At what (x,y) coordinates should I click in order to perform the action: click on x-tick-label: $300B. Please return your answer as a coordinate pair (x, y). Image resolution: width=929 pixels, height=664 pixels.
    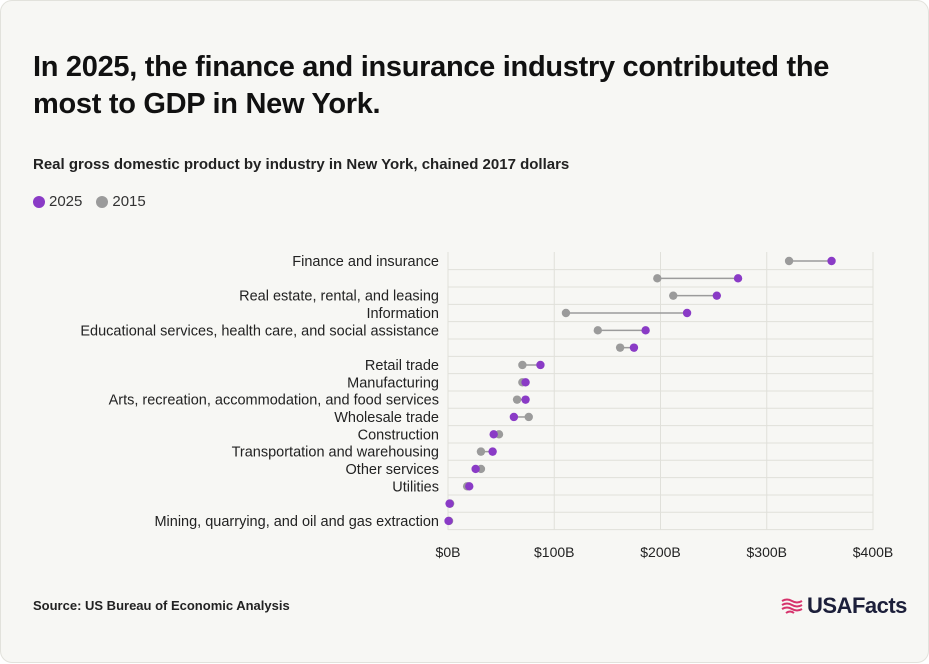
    Looking at the image, I should click on (767, 552).